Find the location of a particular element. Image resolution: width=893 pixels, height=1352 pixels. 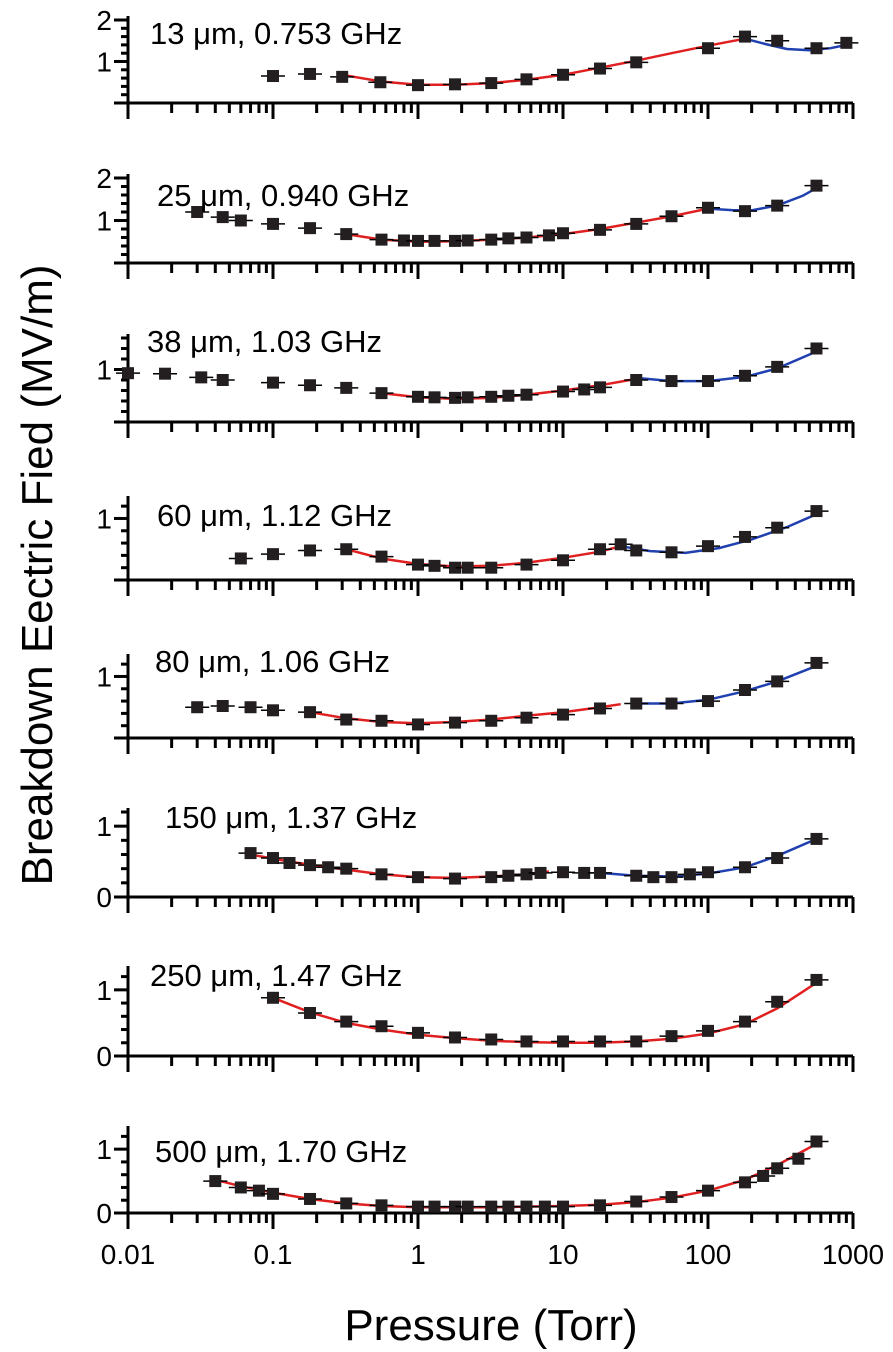

panel-label: 13 μm, 0.753 GHz is located at coordinates (276, 33).